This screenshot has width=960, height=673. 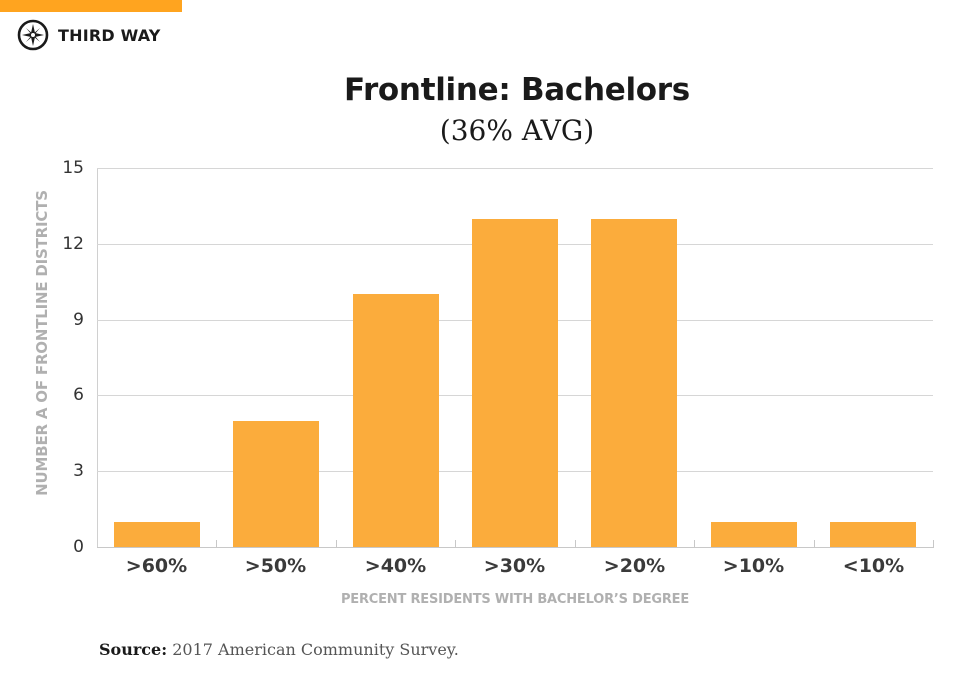 I want to click on y-tick-label: 0, so click(x=78, y=547).